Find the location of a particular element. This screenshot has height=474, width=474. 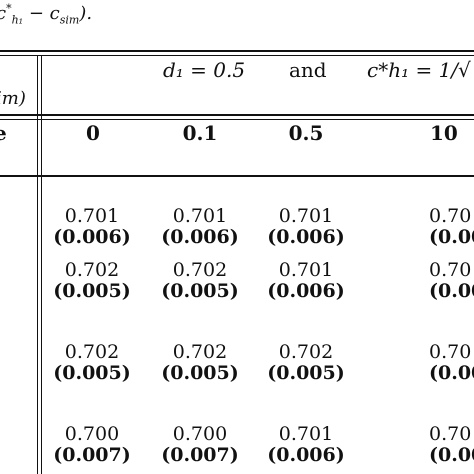

caption-end: ). is located at coordinates (86, 13).